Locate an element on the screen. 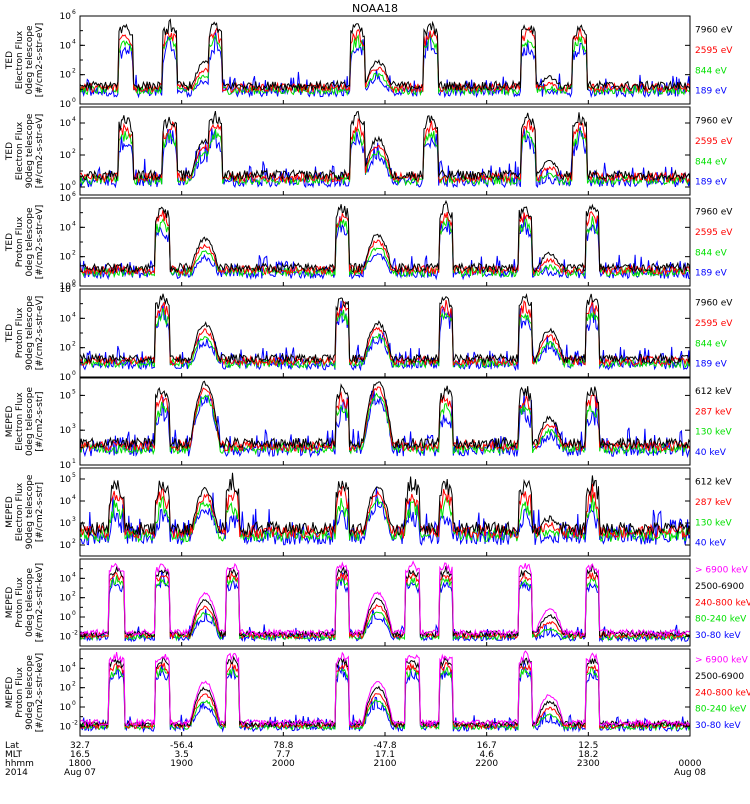  time-axis-row-label: 2014 is located at coordinates (16, 773).